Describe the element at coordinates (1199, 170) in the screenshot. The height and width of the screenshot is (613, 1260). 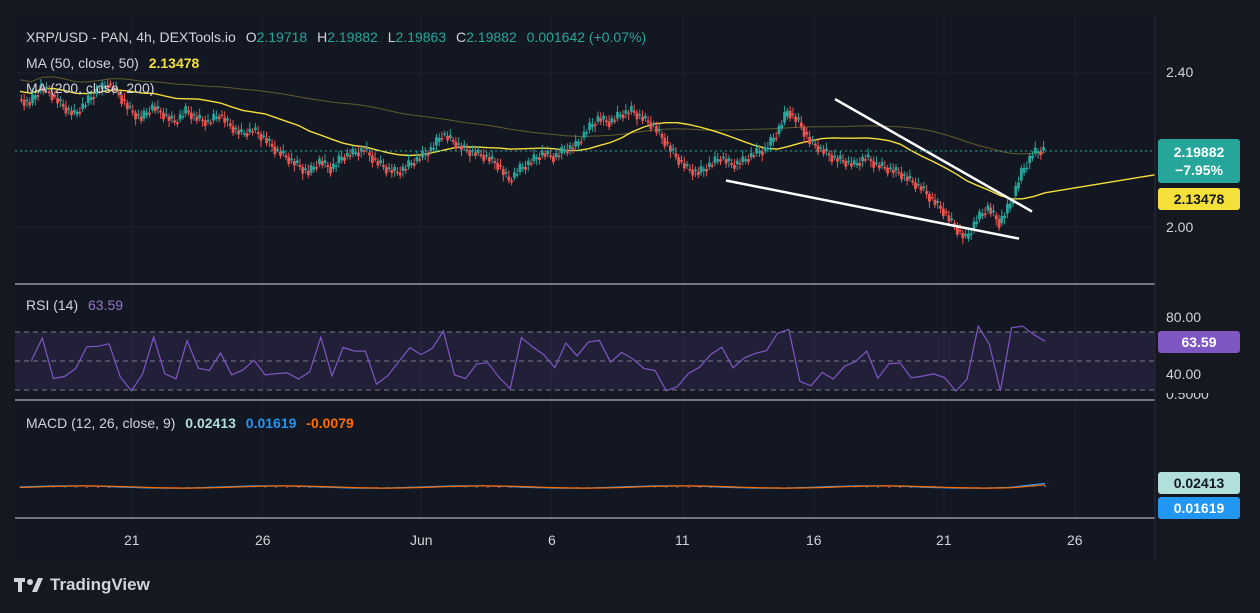
I see `current-change-value: −7.95%` at that location.